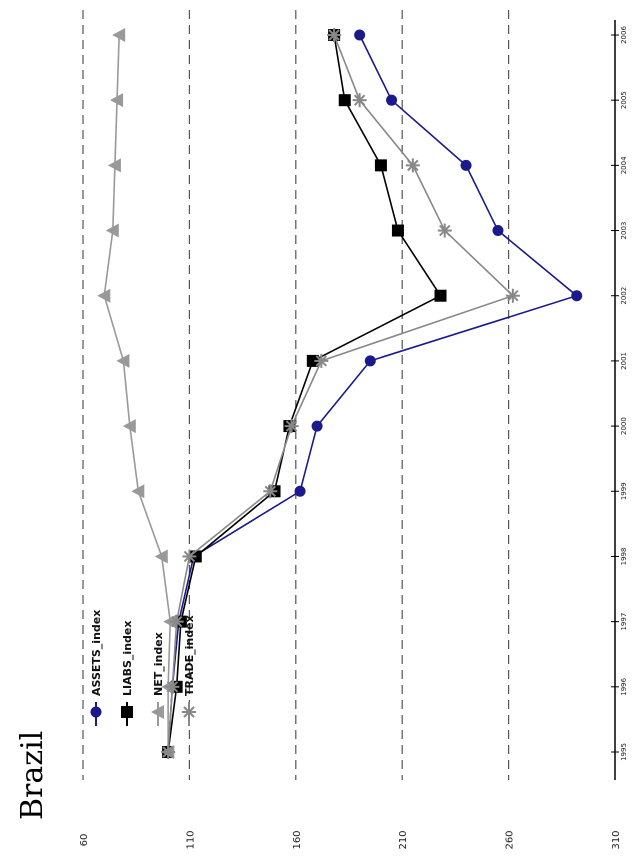 The width and height of the screenshot is (639, 863). I want to click on year-tick-label: 1997, so click(624, 622).